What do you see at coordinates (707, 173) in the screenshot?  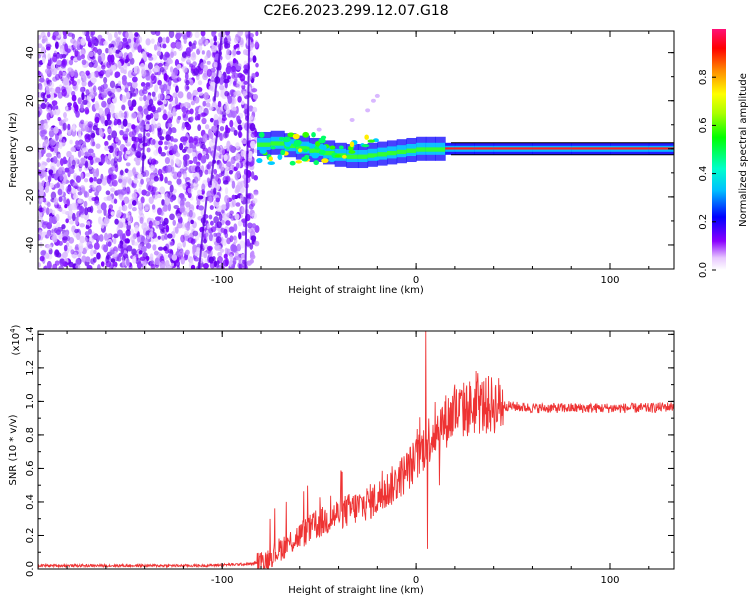 I see `colorbar-ticks: 0.0 0.2 0.4 0.6 0.8` at bounding box center [707, 173].